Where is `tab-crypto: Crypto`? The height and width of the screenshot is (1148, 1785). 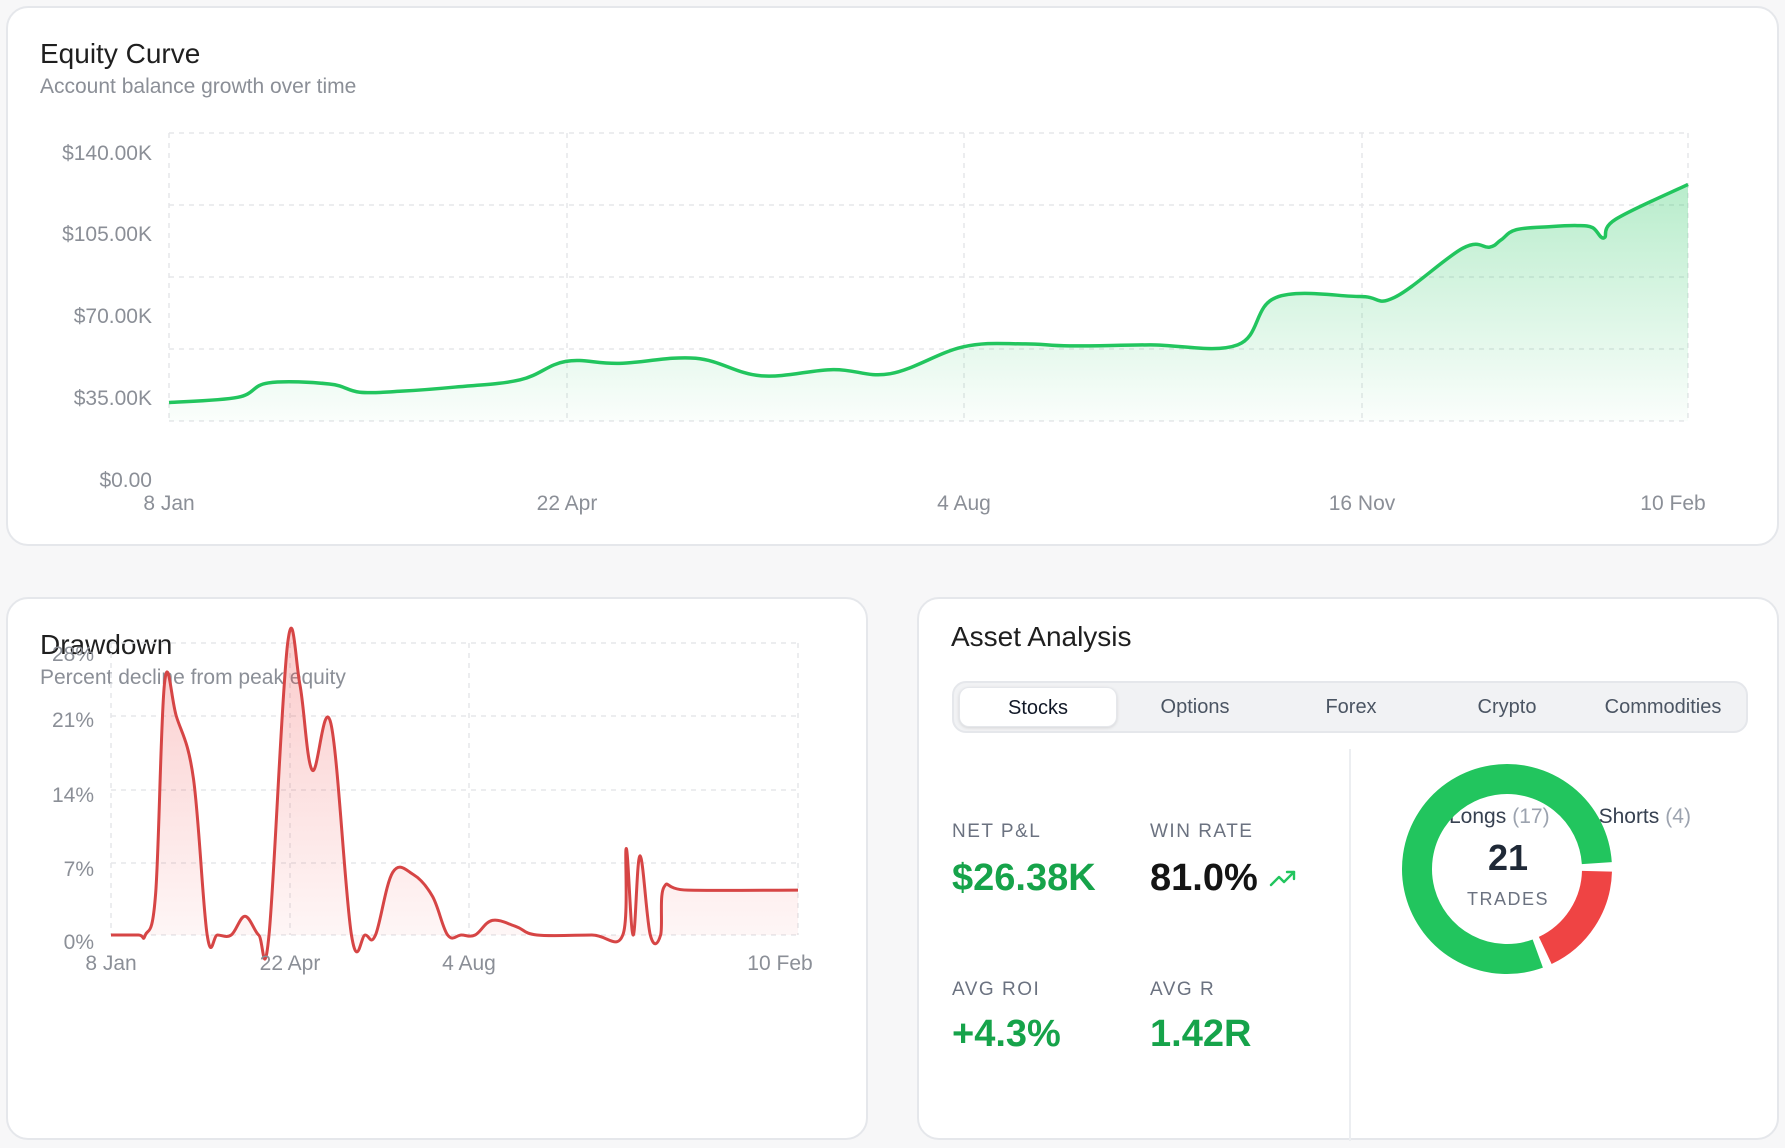 tab-crypto: Crypto is located at coordinates (1507, 707).